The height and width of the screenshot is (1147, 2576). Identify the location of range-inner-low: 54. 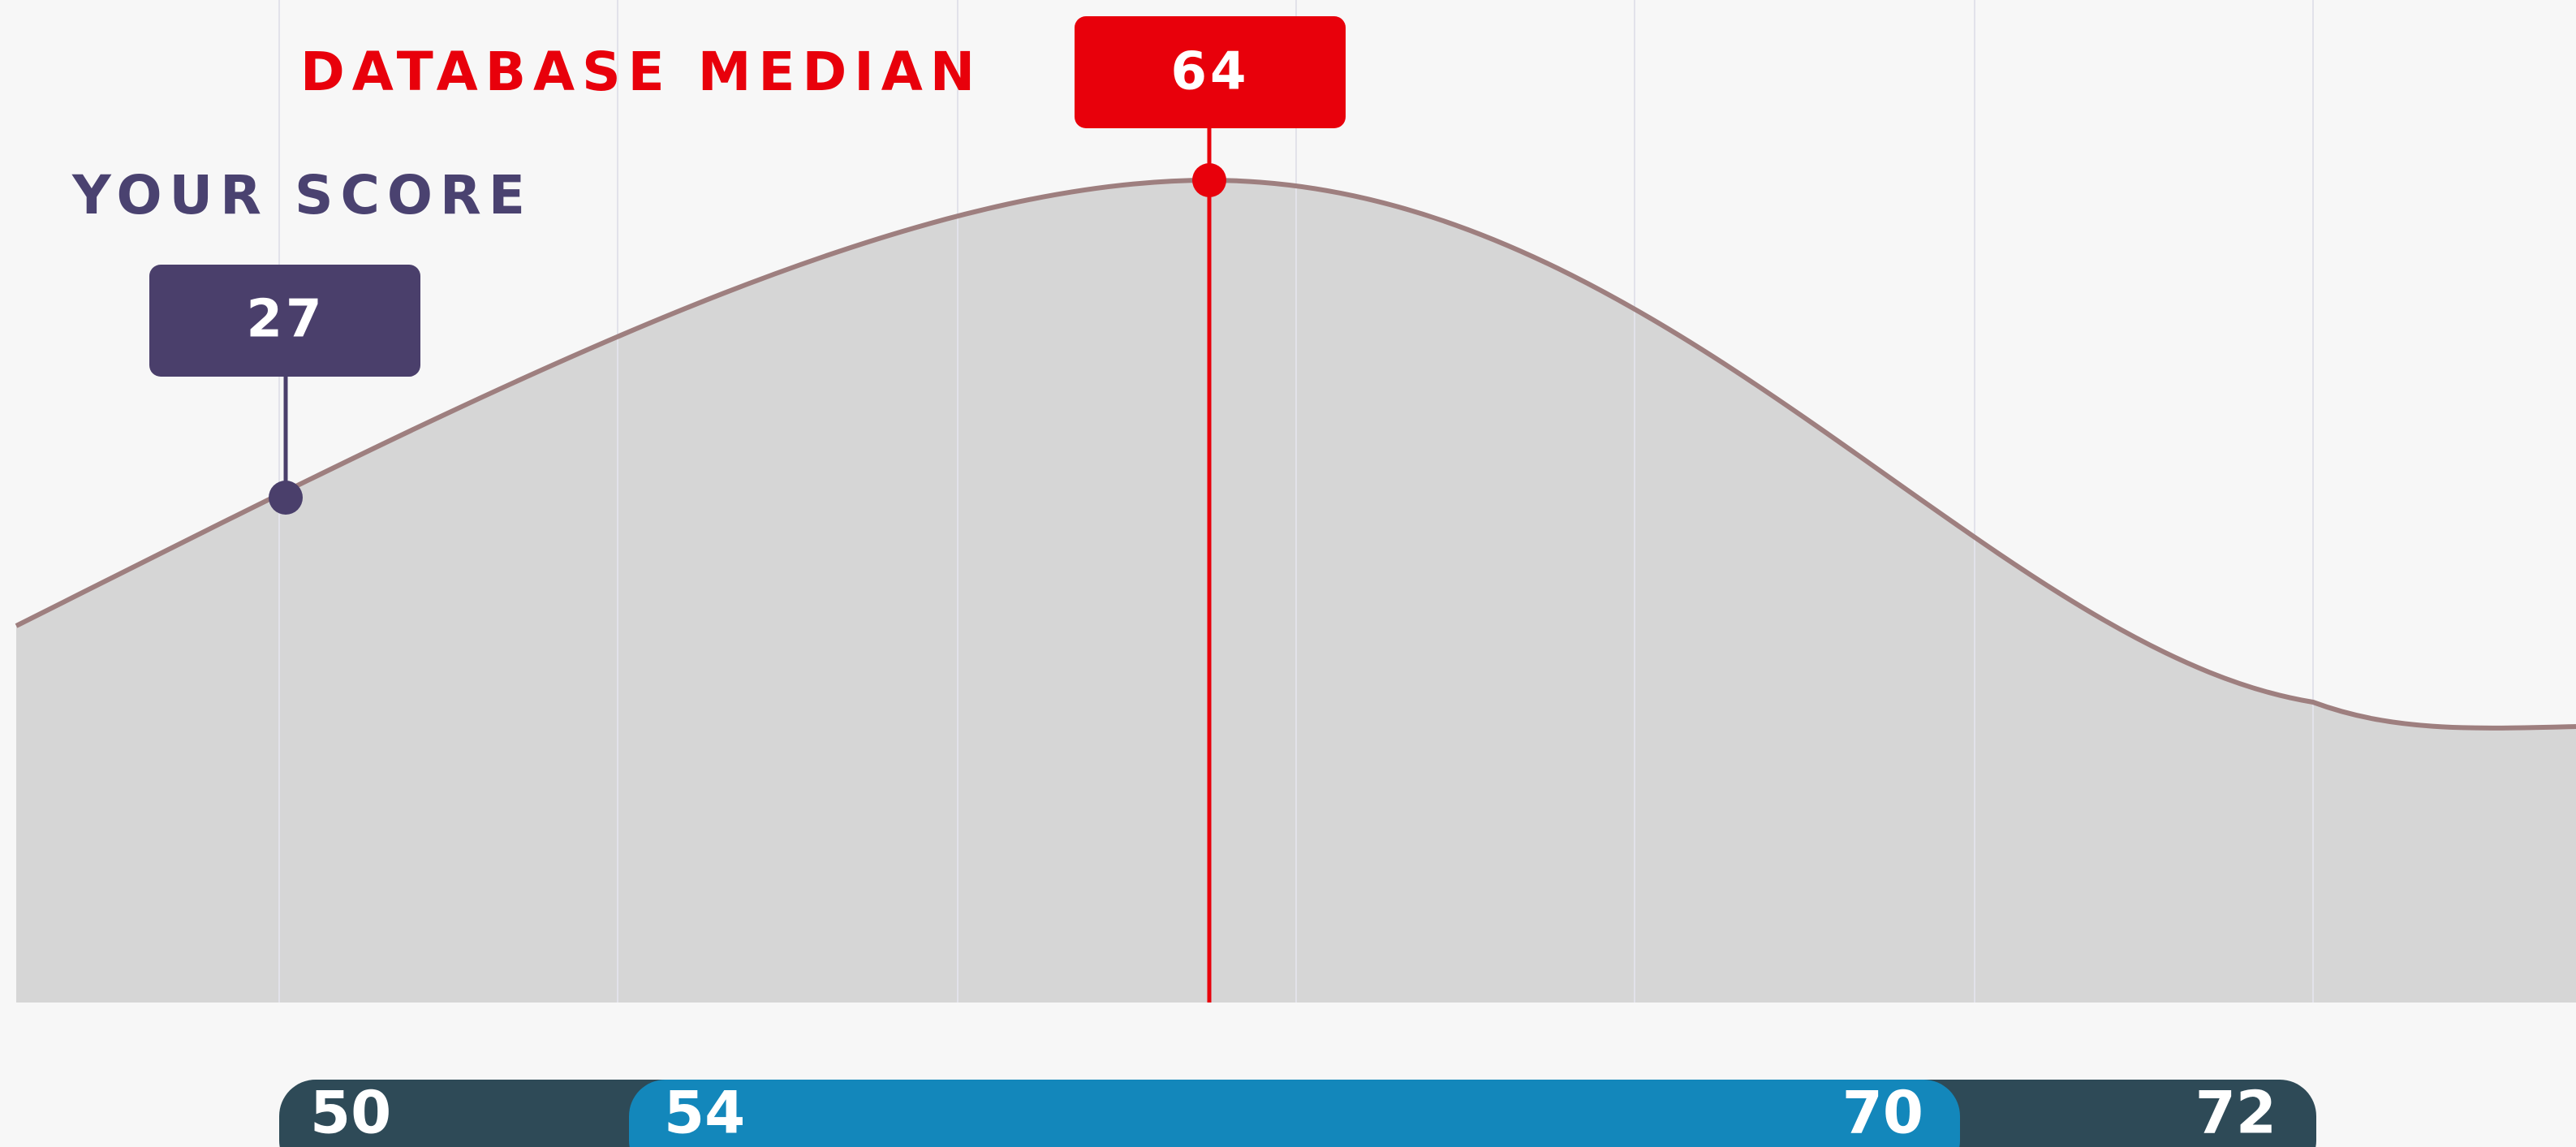
(705, 1113).